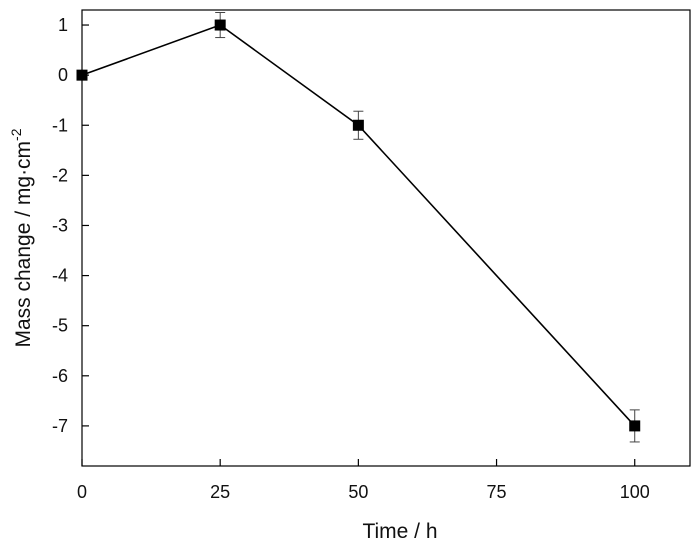 This screenshot has height=548, width=700. I want to click on y-axis-title-main: Mass change / mg·cm, so click(23, 244).